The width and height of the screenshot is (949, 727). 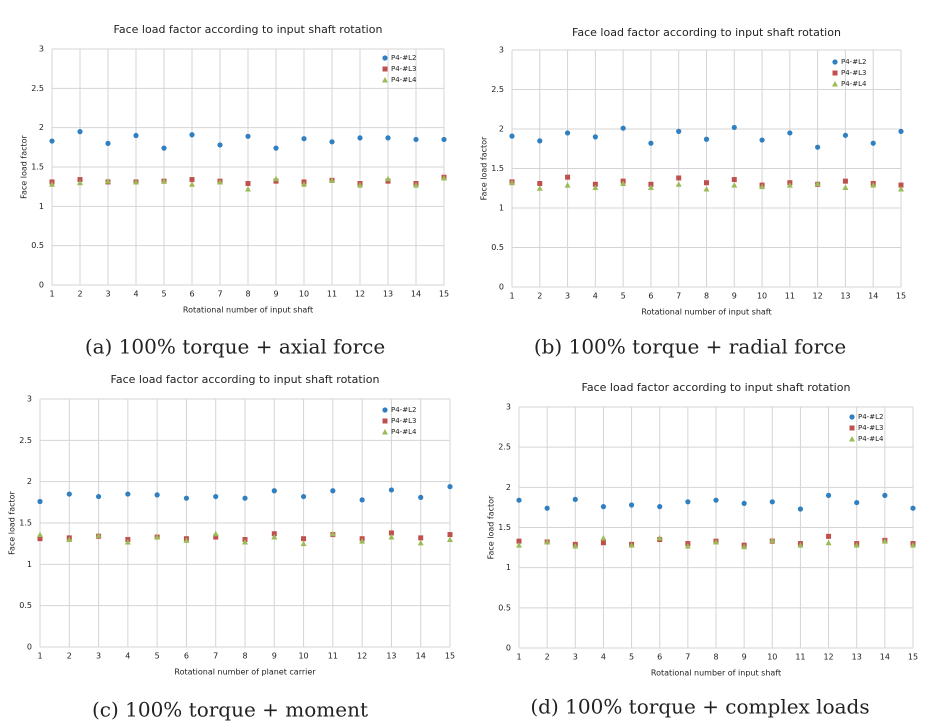 I want to click on y-axis-label: Face load factor, so click(x=12, y=522).